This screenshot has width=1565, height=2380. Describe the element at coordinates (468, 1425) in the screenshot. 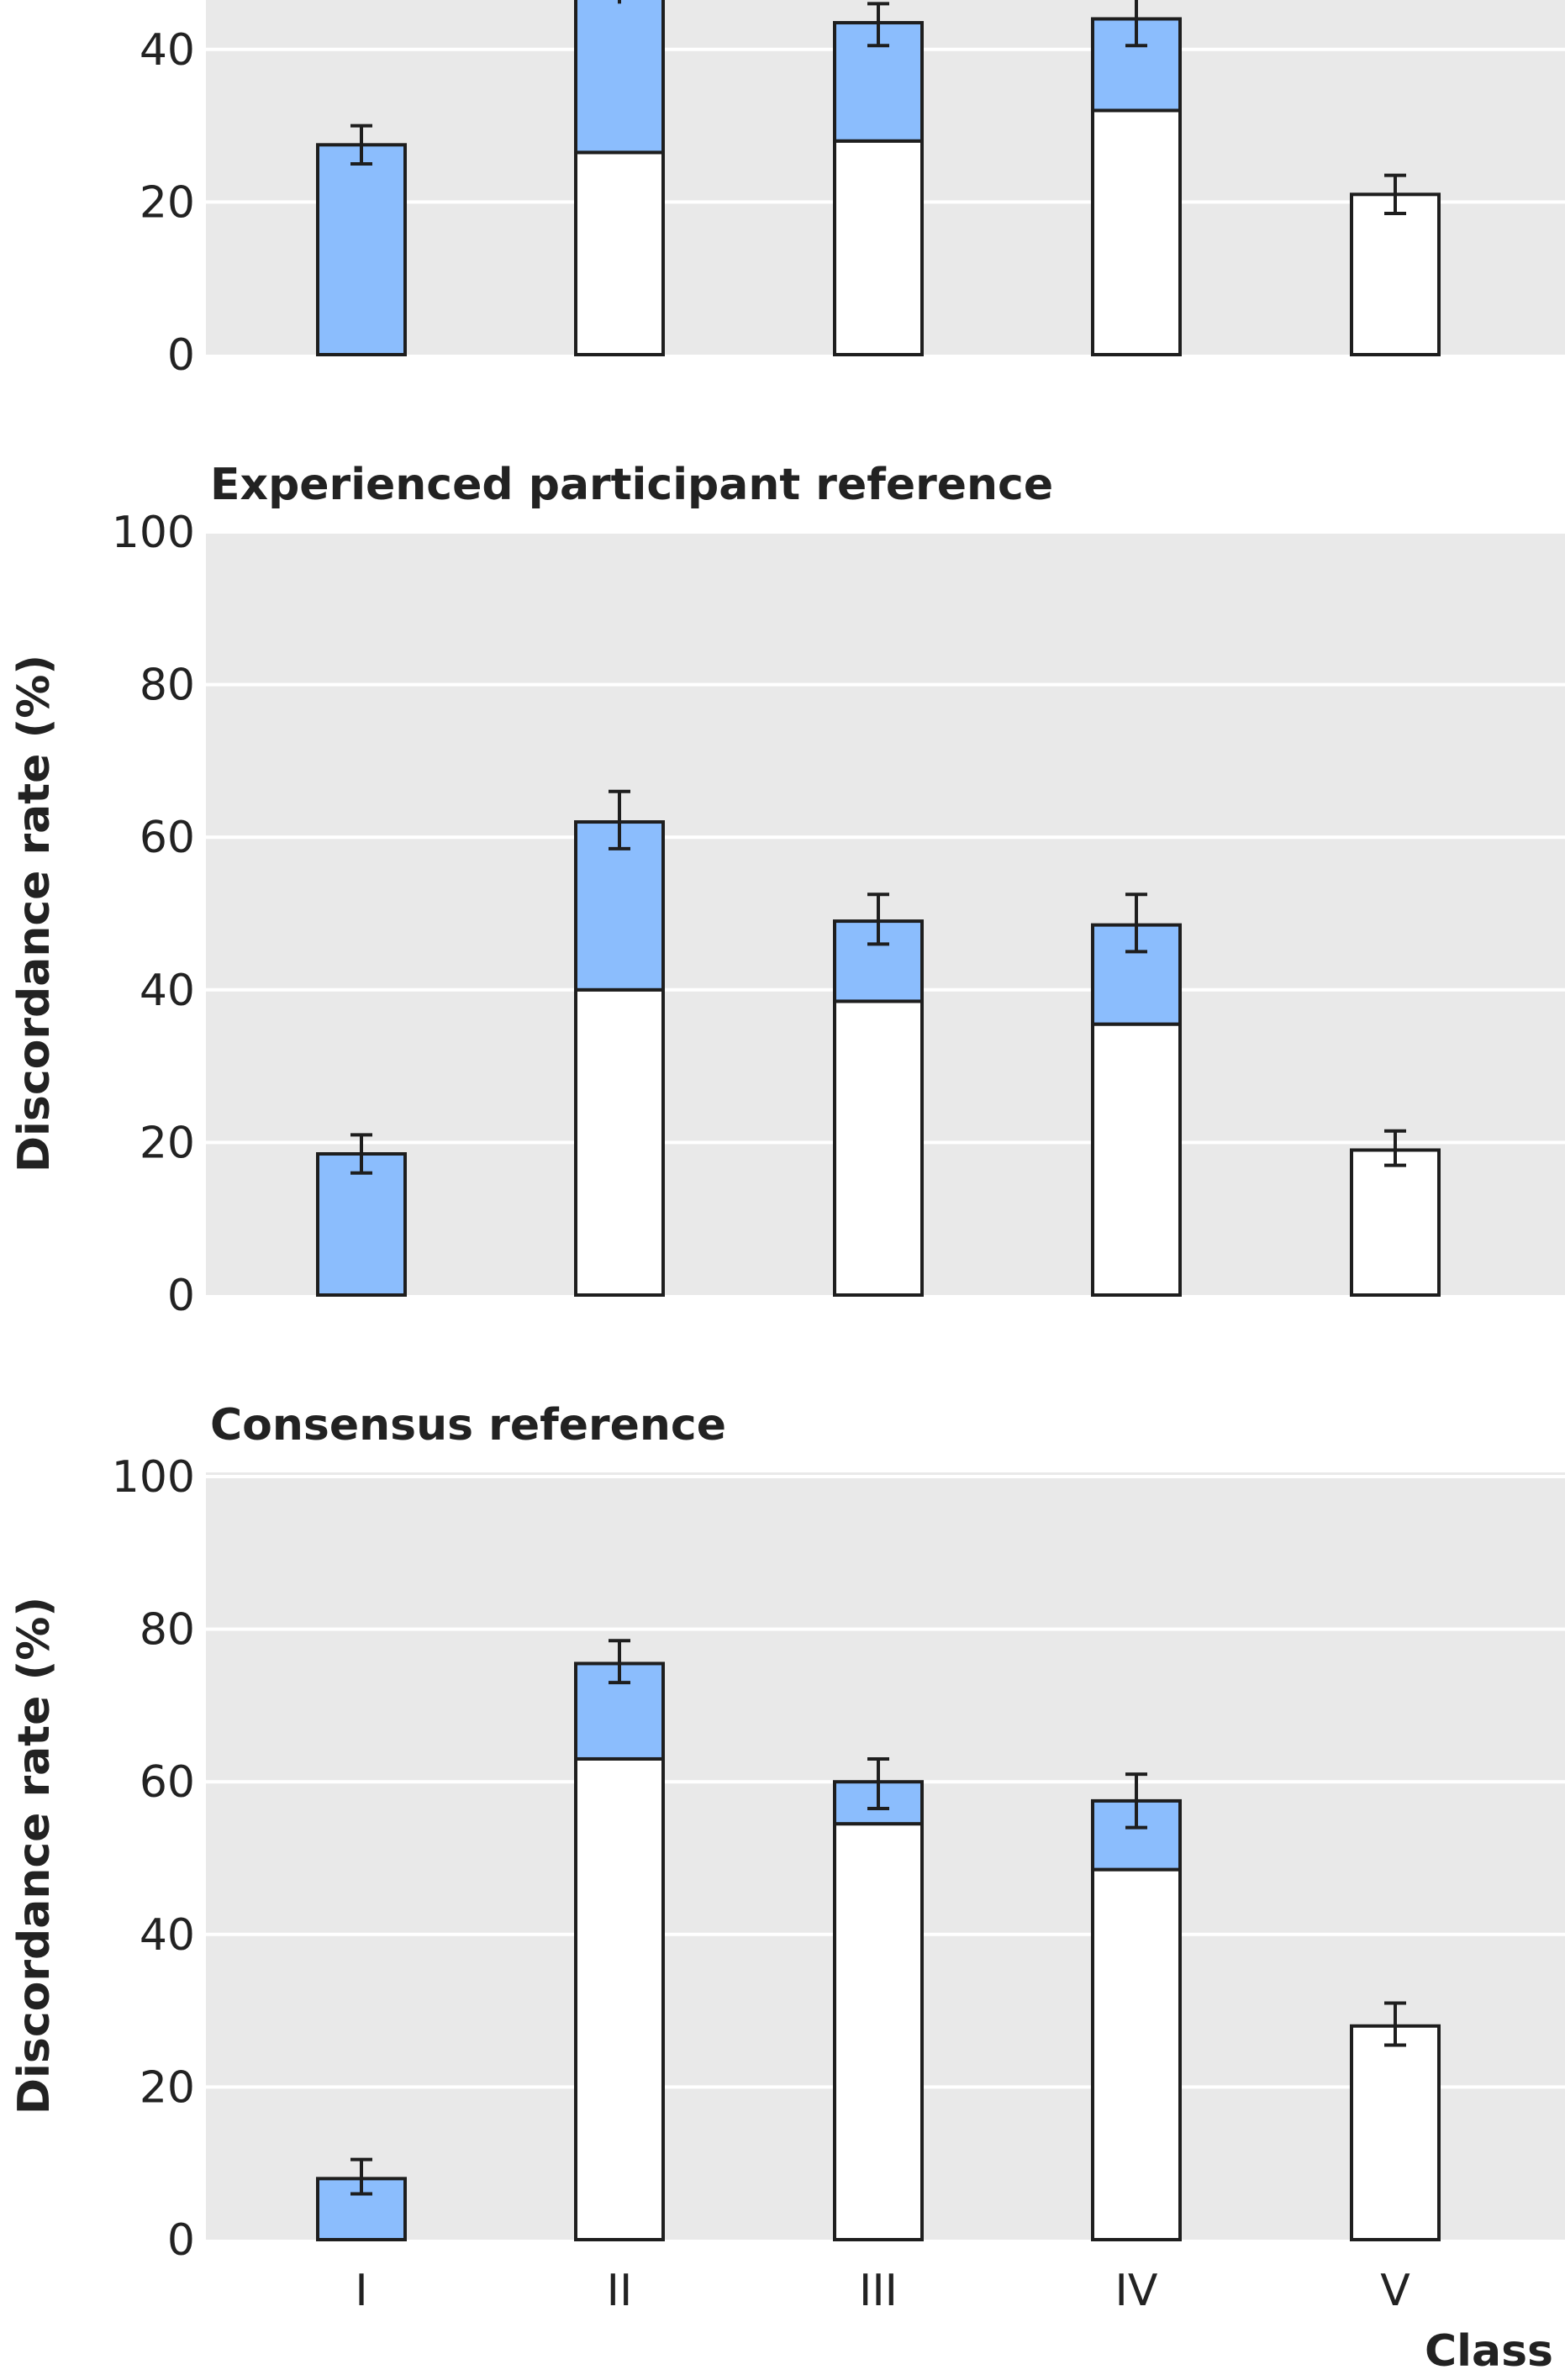

I see `panel-title: Consensus reference` at that location.